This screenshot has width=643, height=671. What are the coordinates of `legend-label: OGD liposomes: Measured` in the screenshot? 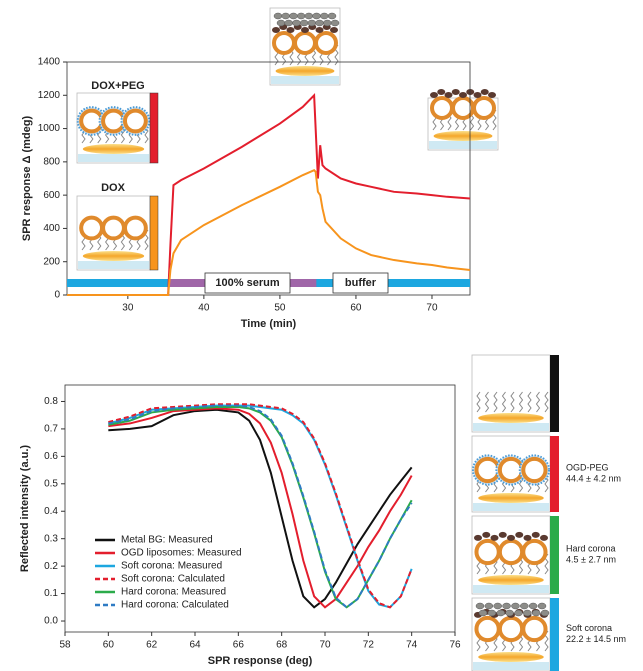 It's located at (181, 553).